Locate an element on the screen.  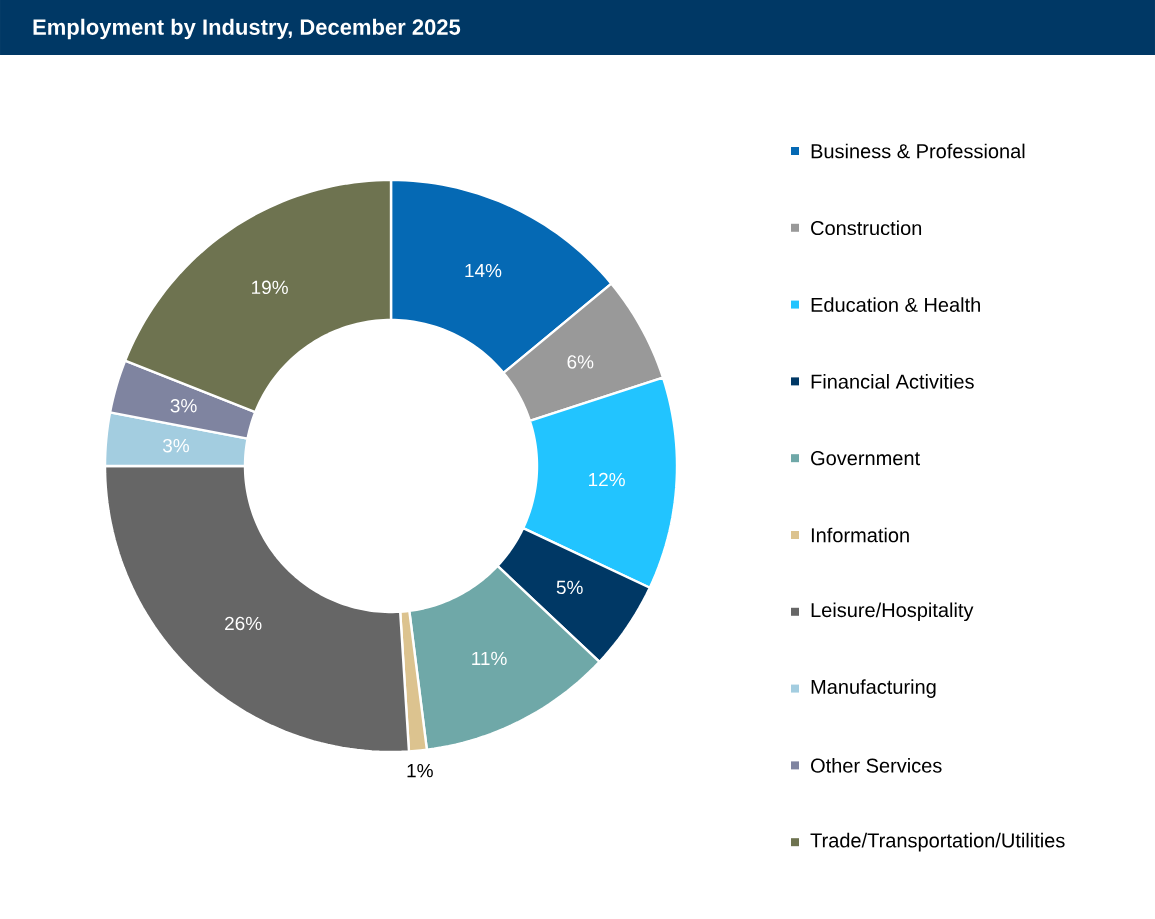
data-label: 6% is located at coordinates (580, 362).